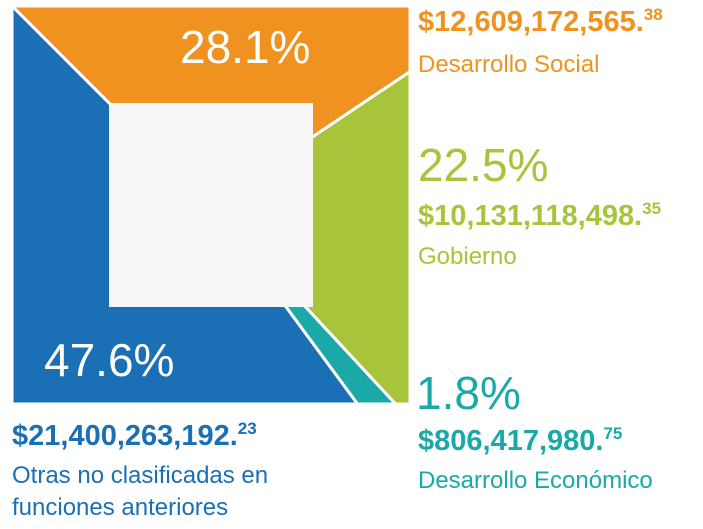 This screenshot has height=529, width=703. I want to click on amount-main: $806,417,980., so click(511, 441).